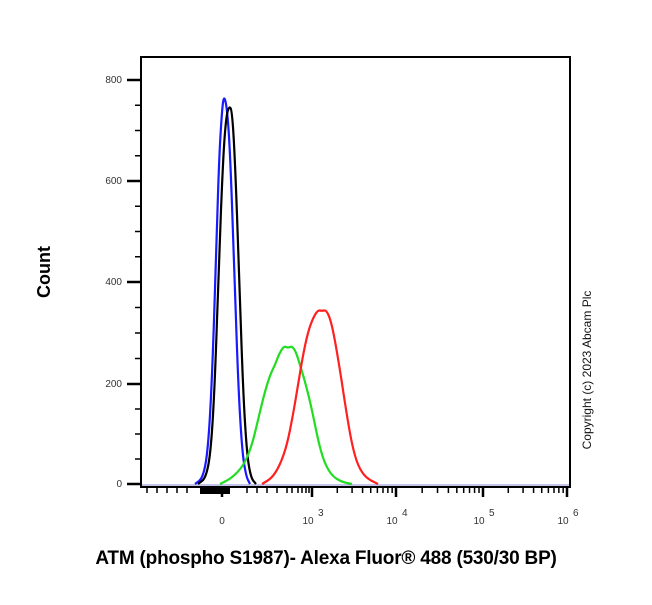 This screenshot has height=605, width=652. Describe the element at coordinates (119, 484) in the screenshot. I see `y-tick-label: 0` at that location.